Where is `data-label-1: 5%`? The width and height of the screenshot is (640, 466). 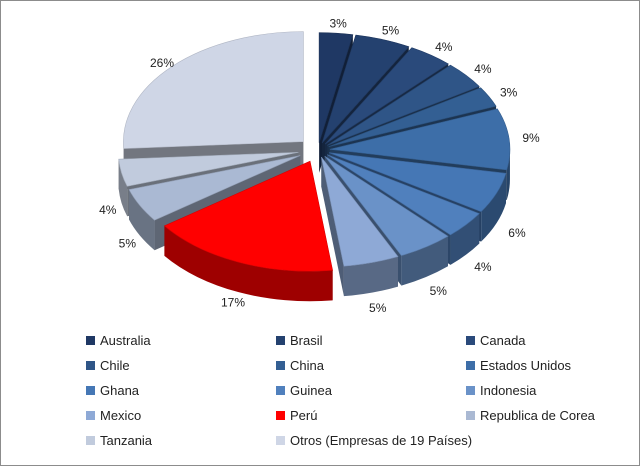
data-label-1: 5% is located at coordinates (391, 30).